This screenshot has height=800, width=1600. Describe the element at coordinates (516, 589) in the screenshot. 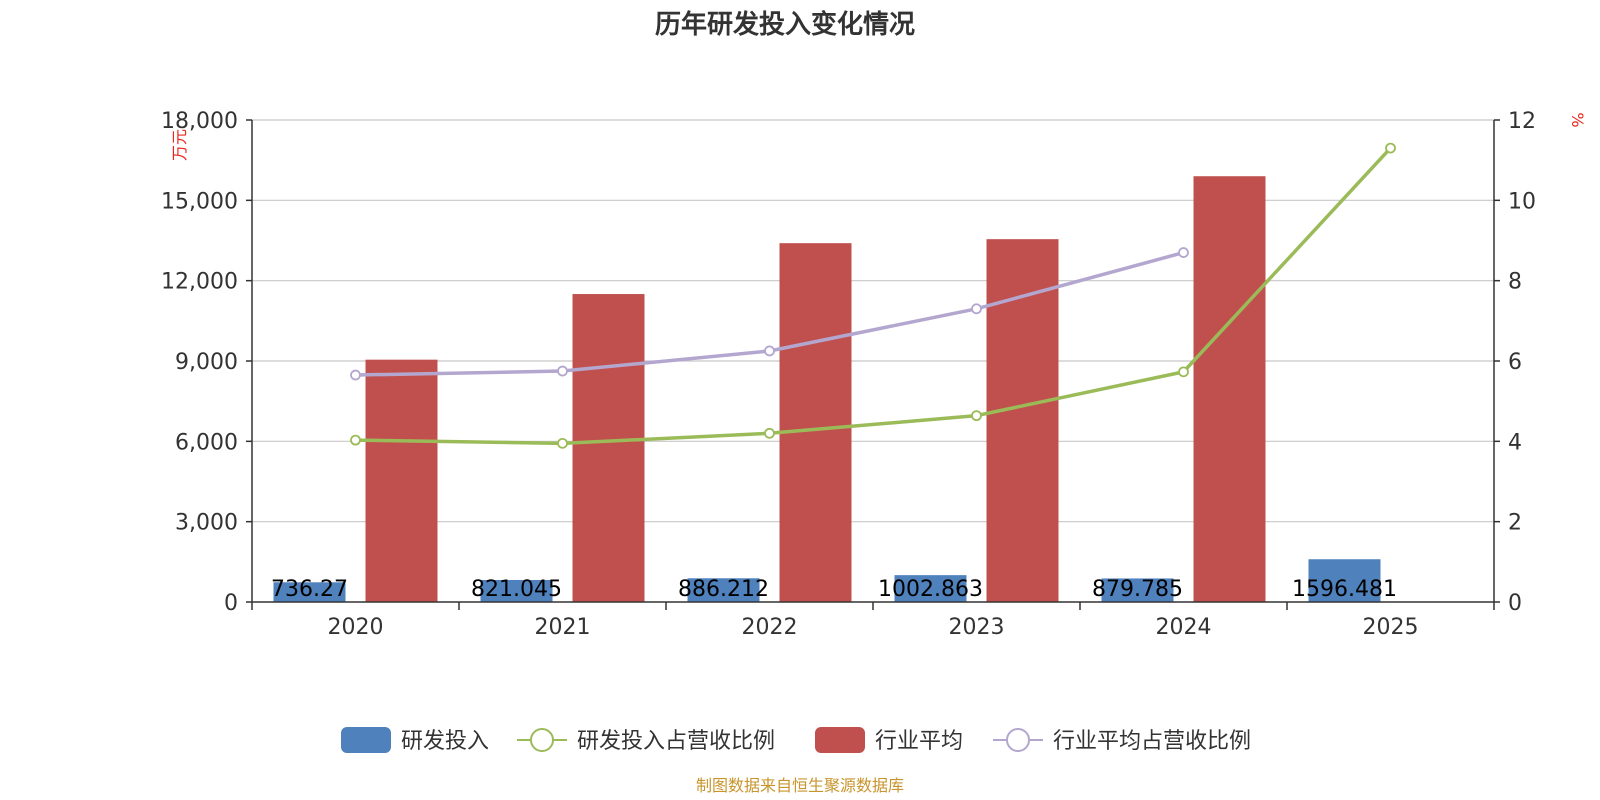

I see `bar-data-label: 821.045` at that location.